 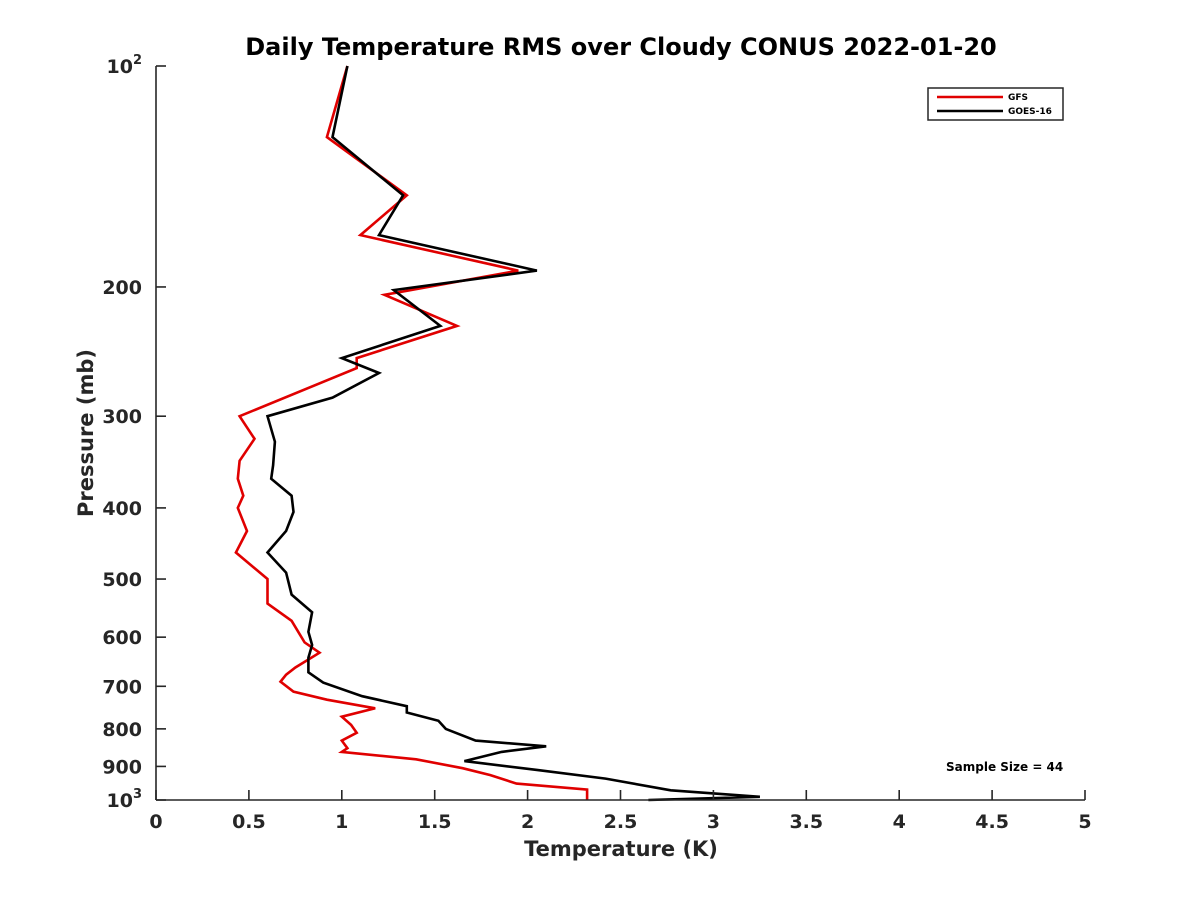 What do you see at coordinates (621, 849) in the screenshot?
I see `x-axis-label: Temperature (K)` at bounding box center [621, 849].